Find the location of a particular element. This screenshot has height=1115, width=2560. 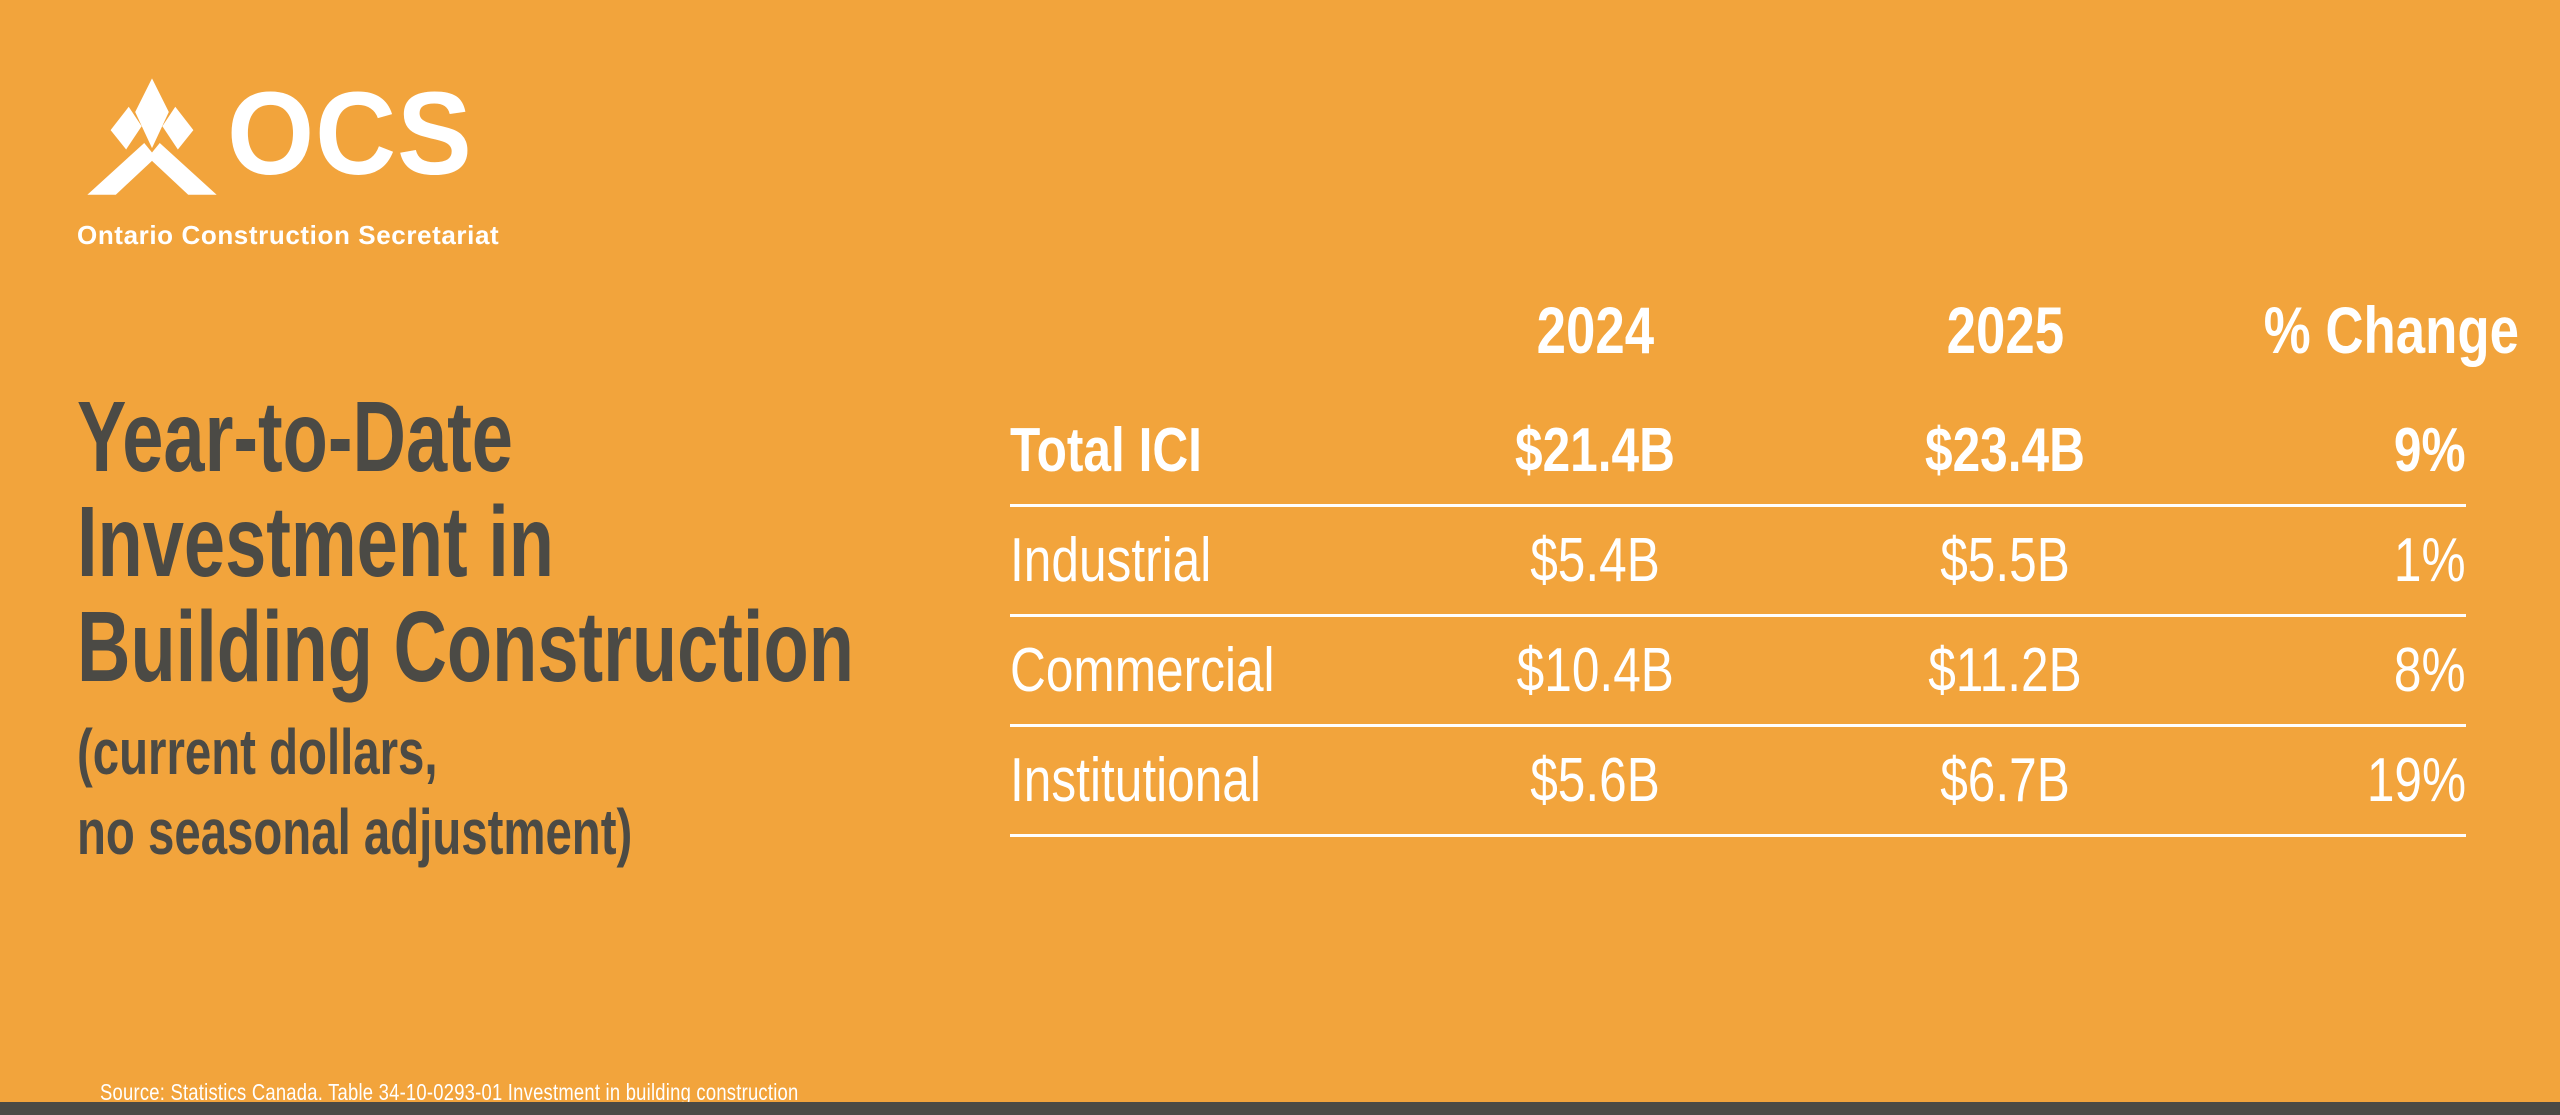

value-pct-change: 9% is located at coordinates (2430, 450).